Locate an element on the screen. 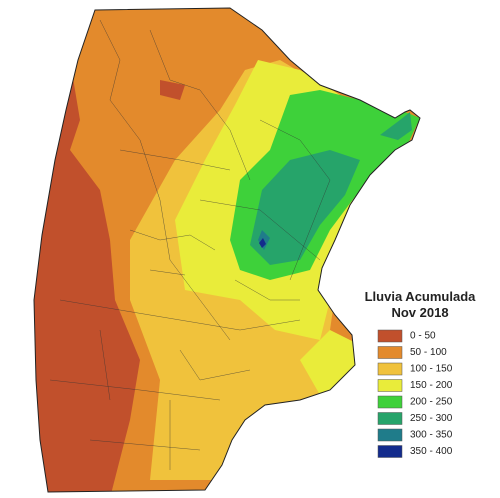 The image size is (500, 498). legend-label: 50 - 100 is located at coordinates (428, 352).